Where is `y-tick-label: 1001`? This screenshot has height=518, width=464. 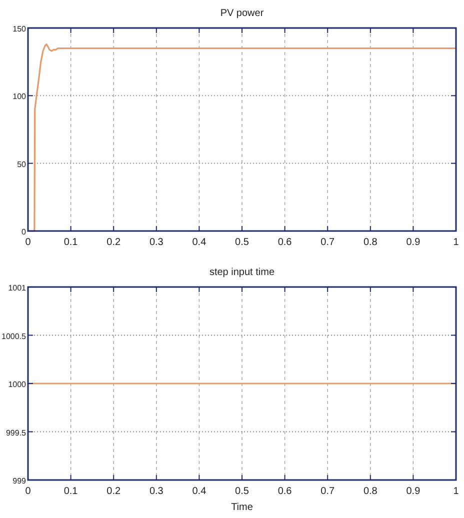
y-tick-label: 1001 is located at coordinates (17, 288).